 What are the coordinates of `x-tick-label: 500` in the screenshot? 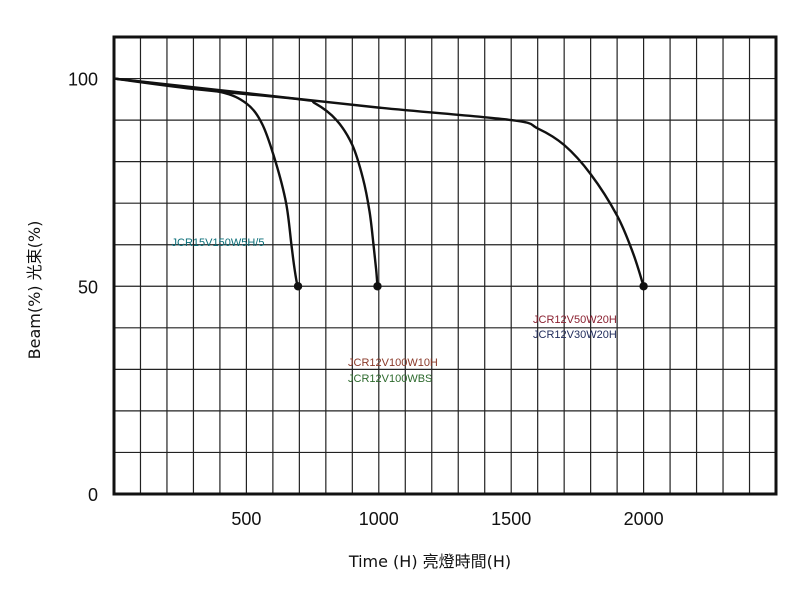 It's located at (246, 519).